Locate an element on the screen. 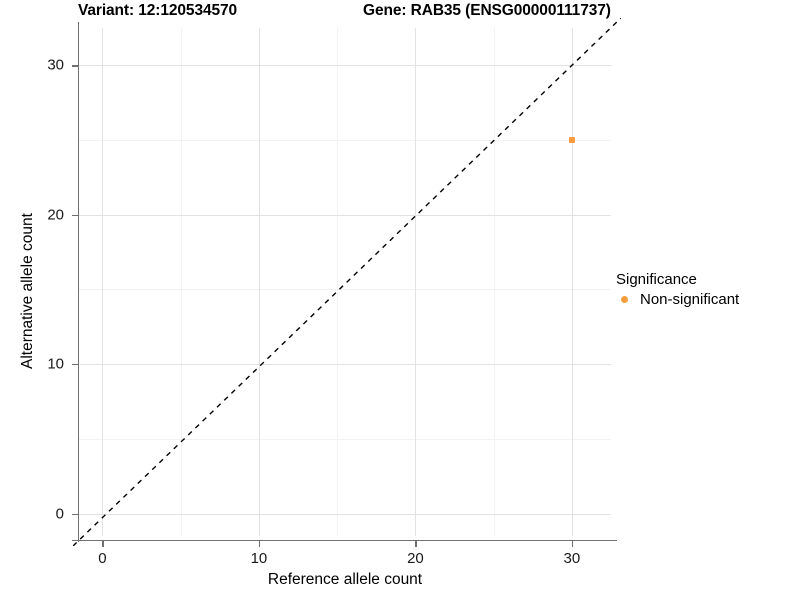  legend-dot-icon is located at coordinates (624, 299).